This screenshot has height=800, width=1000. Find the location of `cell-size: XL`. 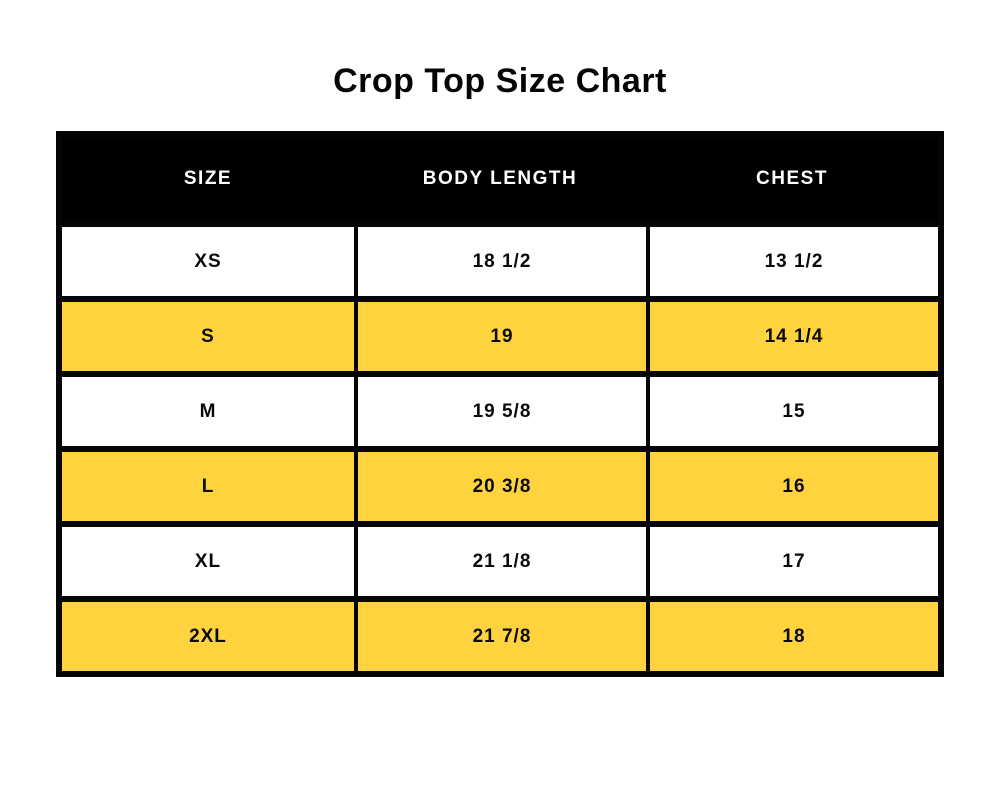

cell-size: XL is located at coordinates (208, 561).